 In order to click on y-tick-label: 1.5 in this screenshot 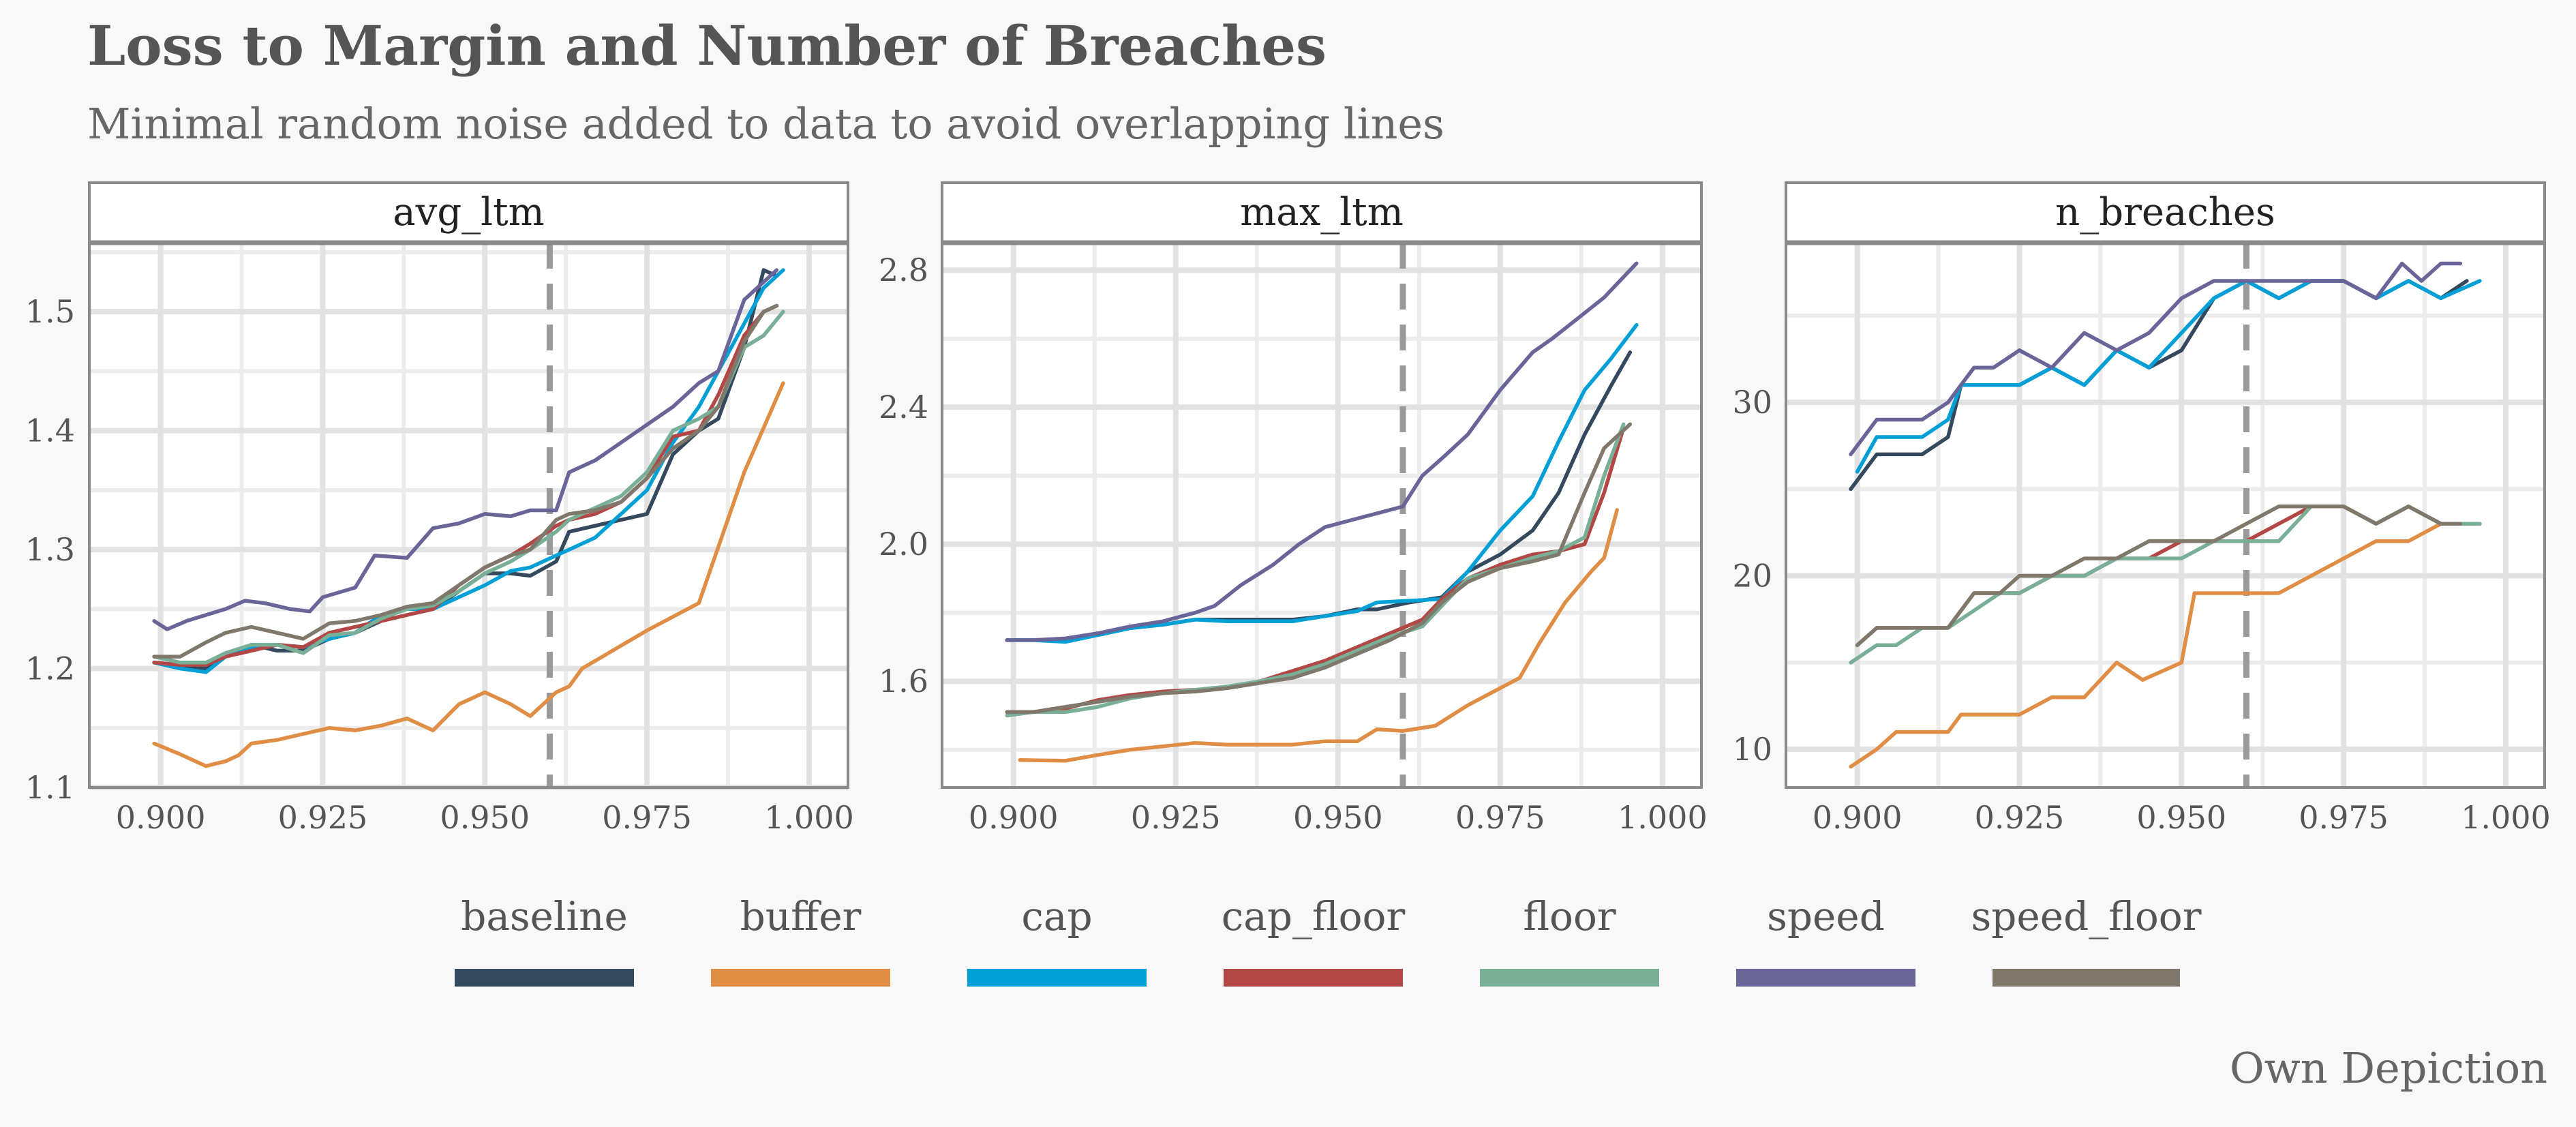, I will do `click(50, 311)`.